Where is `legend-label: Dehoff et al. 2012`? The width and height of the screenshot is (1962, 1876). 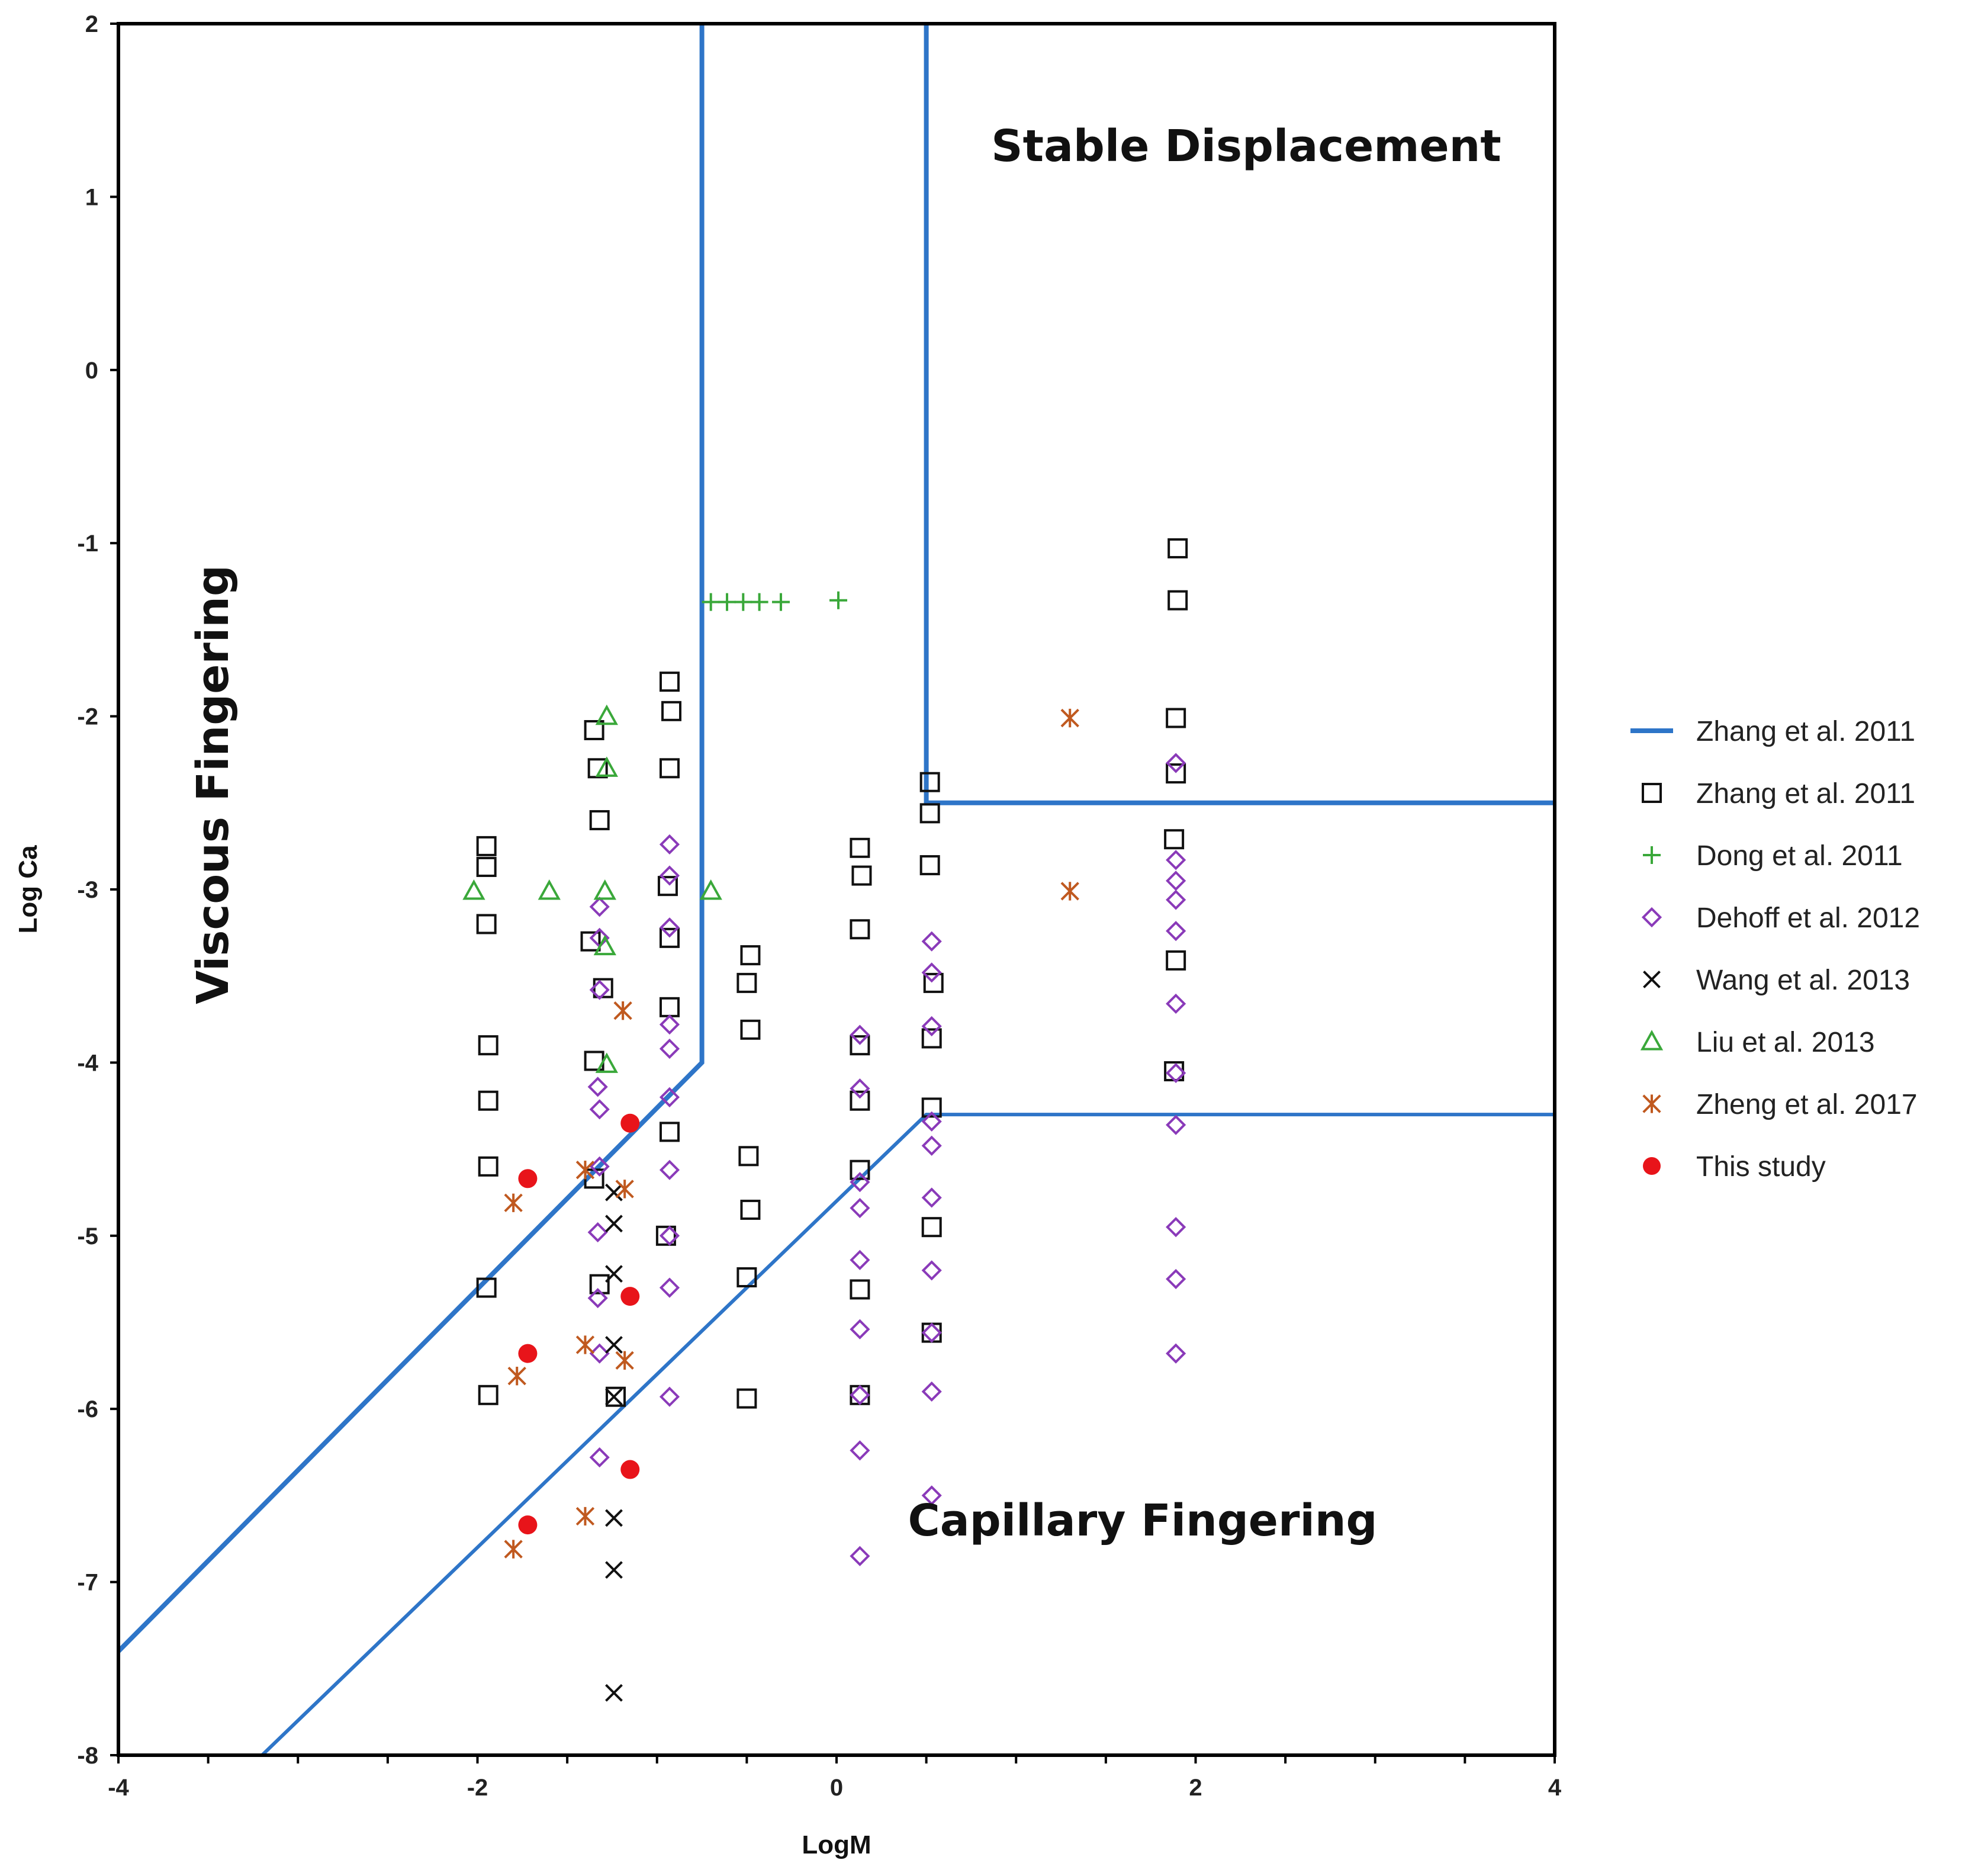 legend-label: Dehoff et al. 2012 is located at coordinates (1808, 918).